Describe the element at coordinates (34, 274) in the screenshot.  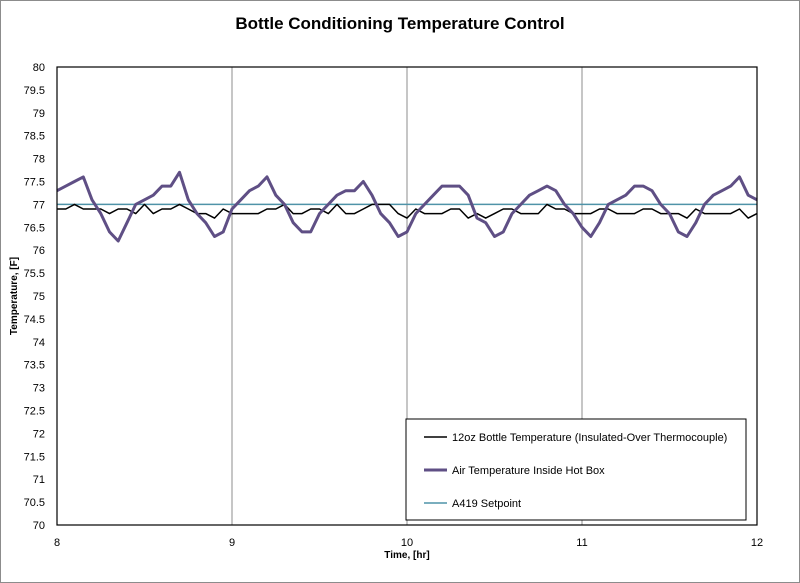
I see `y-tick-label: 75.5` at that location.